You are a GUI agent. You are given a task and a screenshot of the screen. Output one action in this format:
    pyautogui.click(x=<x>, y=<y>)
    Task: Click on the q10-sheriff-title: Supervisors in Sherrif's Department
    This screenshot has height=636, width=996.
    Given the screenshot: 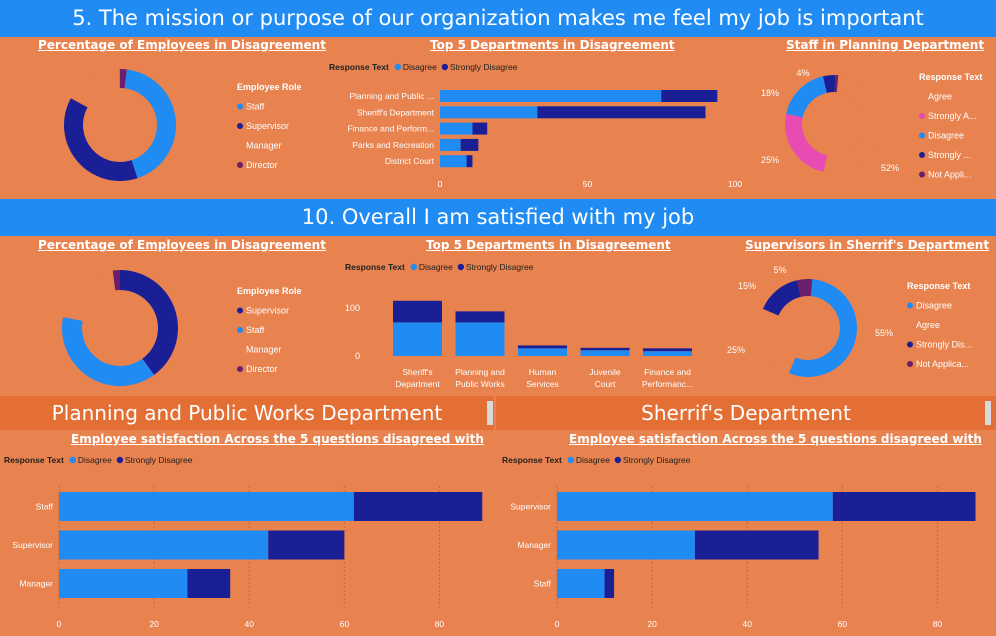 What is the action you would take?
    pyautogui.click(x=867, y=245)
    